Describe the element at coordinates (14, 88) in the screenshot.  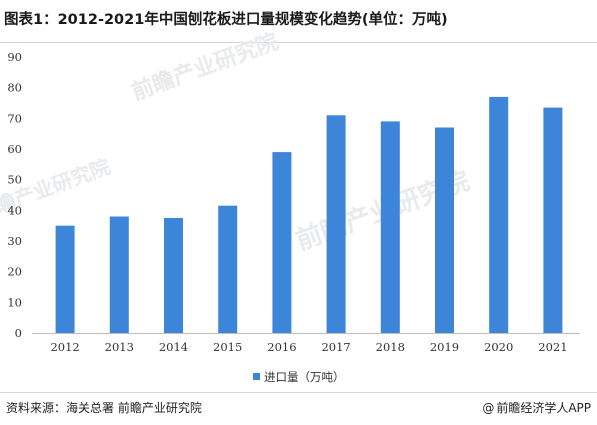
I see `y-tick-label: 80` at that location.